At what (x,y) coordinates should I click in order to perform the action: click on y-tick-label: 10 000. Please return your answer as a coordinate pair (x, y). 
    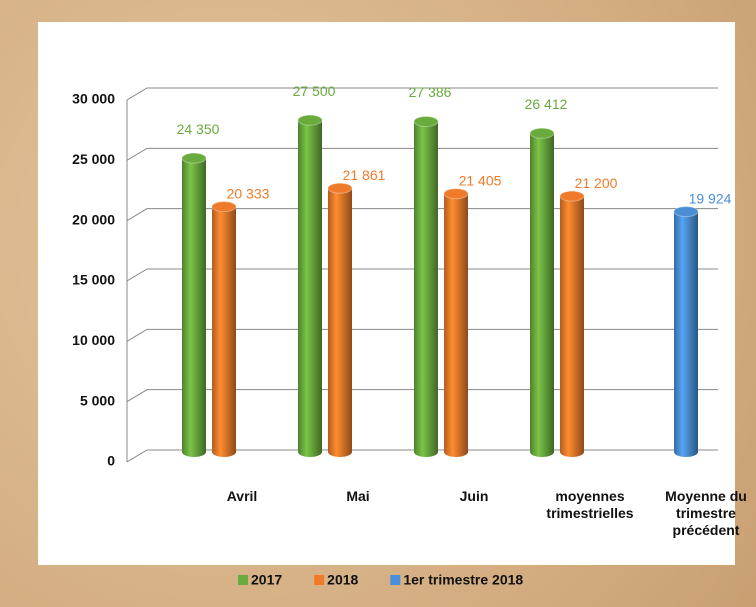
    Looking at the image, I should click on (93, 340).